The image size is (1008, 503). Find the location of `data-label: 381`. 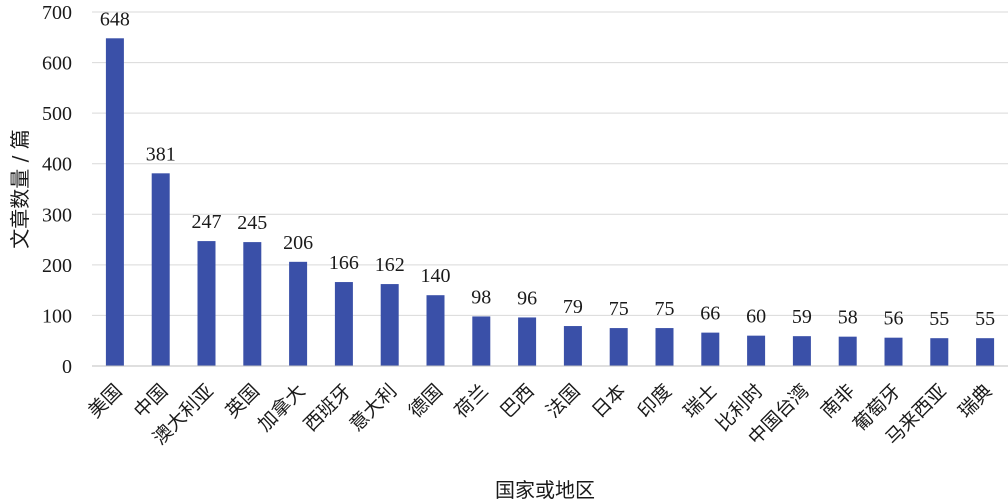

data-label: 381 is located at coordinates (161, 154).